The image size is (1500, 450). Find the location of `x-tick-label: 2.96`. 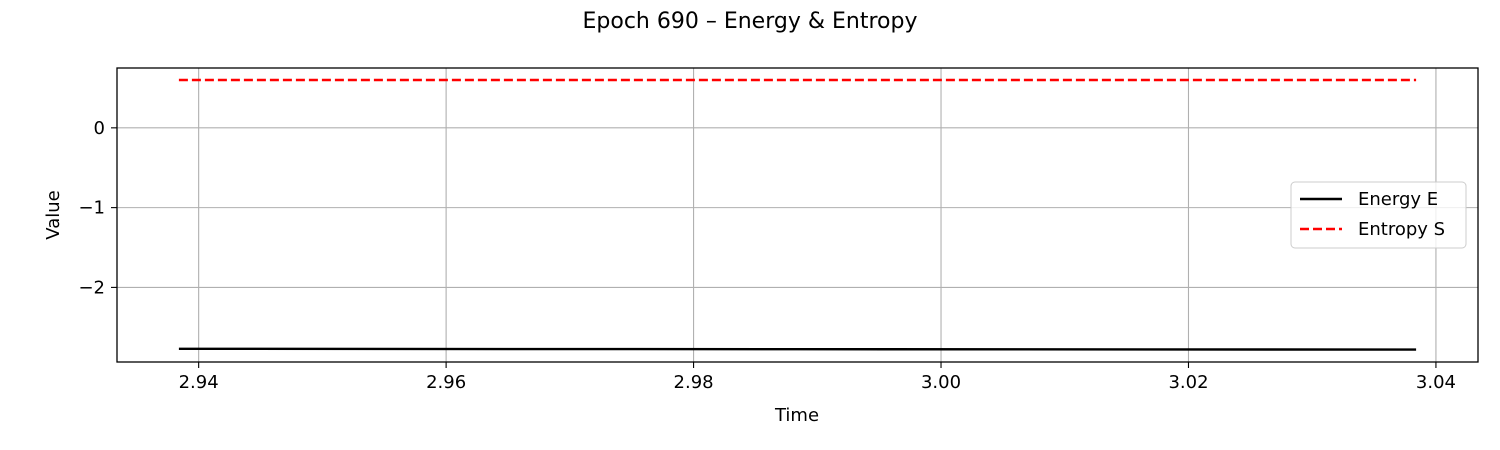

x-tick-label: 2.96 is located at coordinates (446, 382).